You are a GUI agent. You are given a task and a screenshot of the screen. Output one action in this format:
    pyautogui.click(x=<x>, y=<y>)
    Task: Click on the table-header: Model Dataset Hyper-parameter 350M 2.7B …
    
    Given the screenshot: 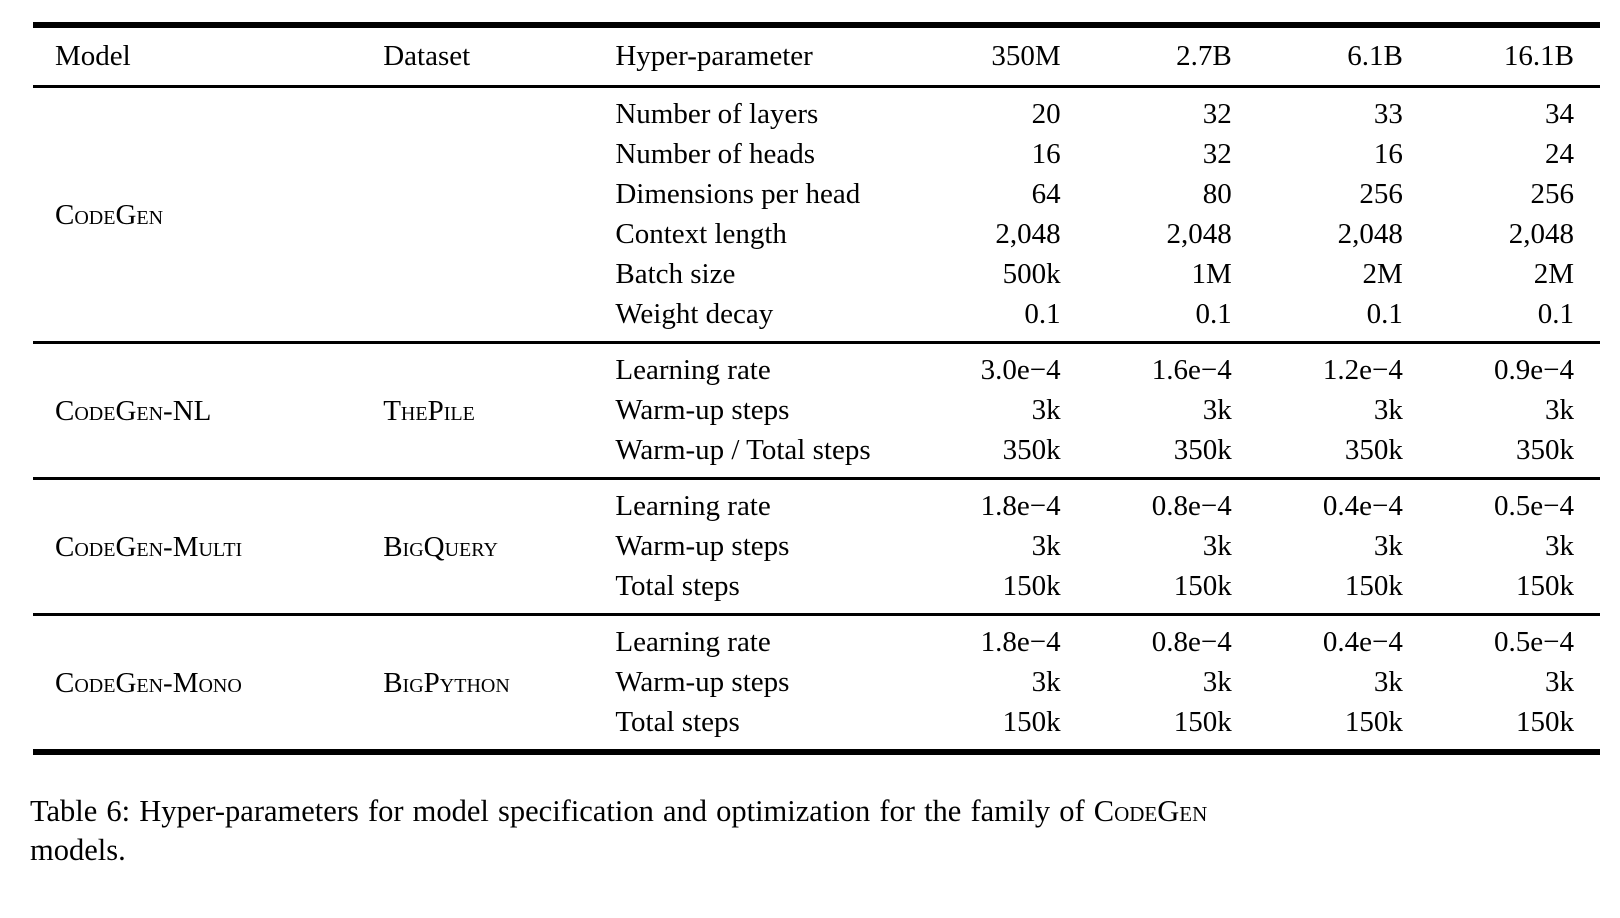 What is the action you would take?
    pyautogui.click(x=816, y=56)
    